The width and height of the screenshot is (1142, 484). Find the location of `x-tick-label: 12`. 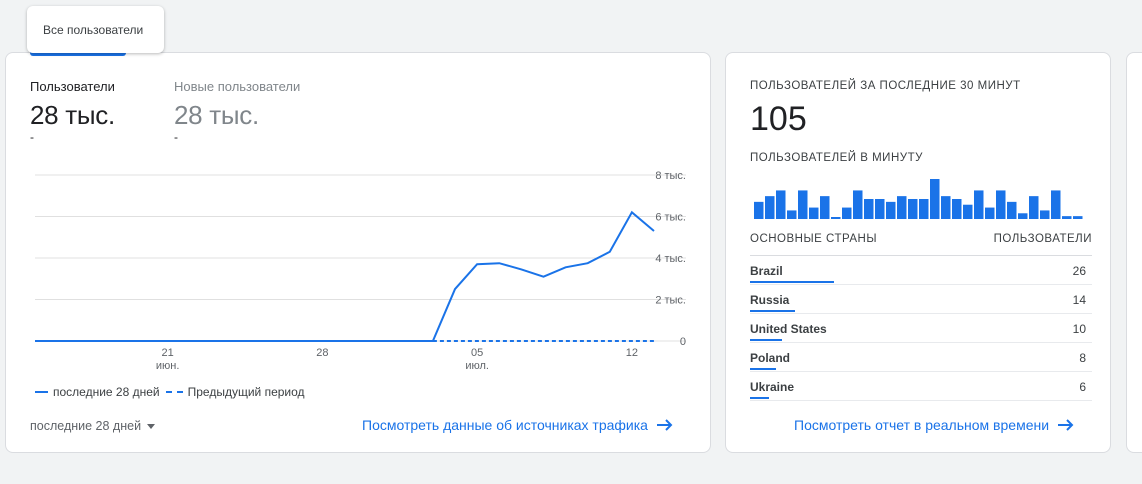

x-tick-label: 12 is located at coordinates (632, 353).